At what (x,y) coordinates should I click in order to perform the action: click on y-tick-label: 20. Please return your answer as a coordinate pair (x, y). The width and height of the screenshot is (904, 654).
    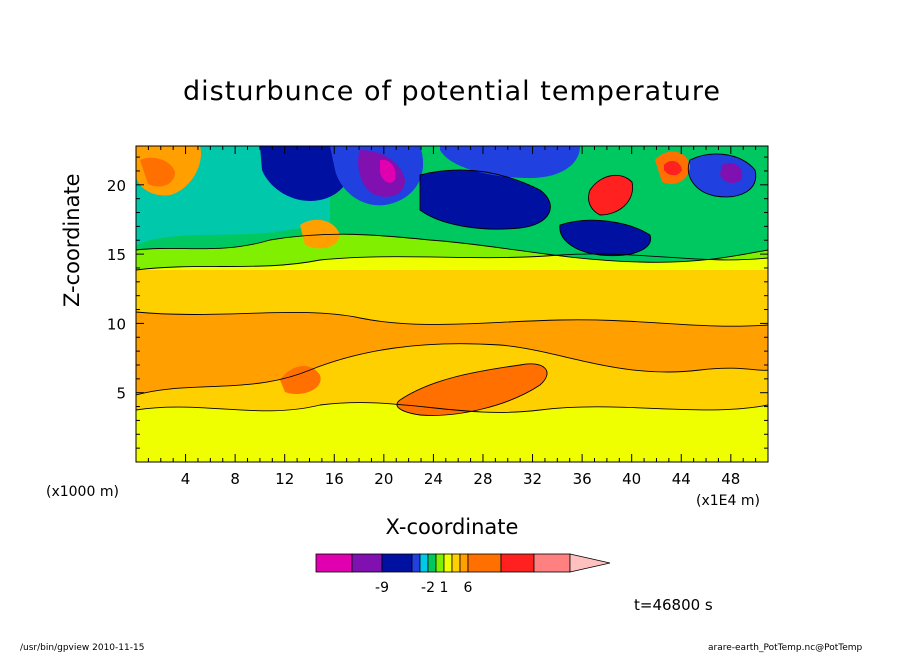
    Looking at the image, I should click on (116, 186).